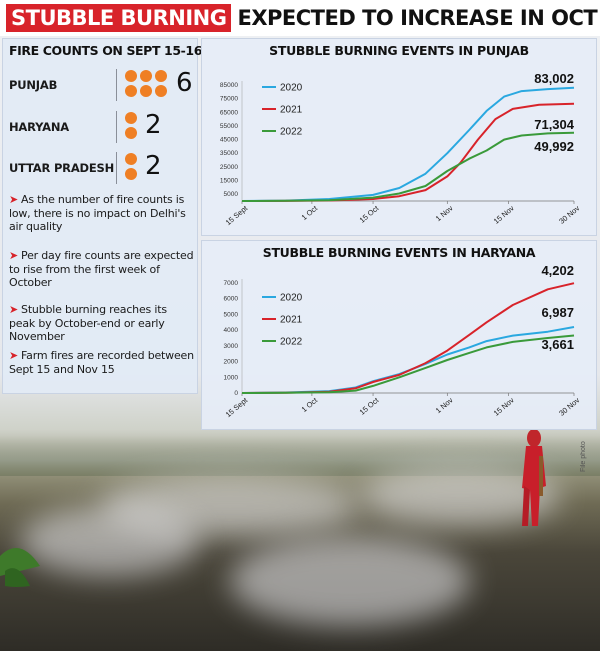  Describe the element at coordinates (229, 167) in the screenshot. I see `y-tick-label: 25000` at that location.